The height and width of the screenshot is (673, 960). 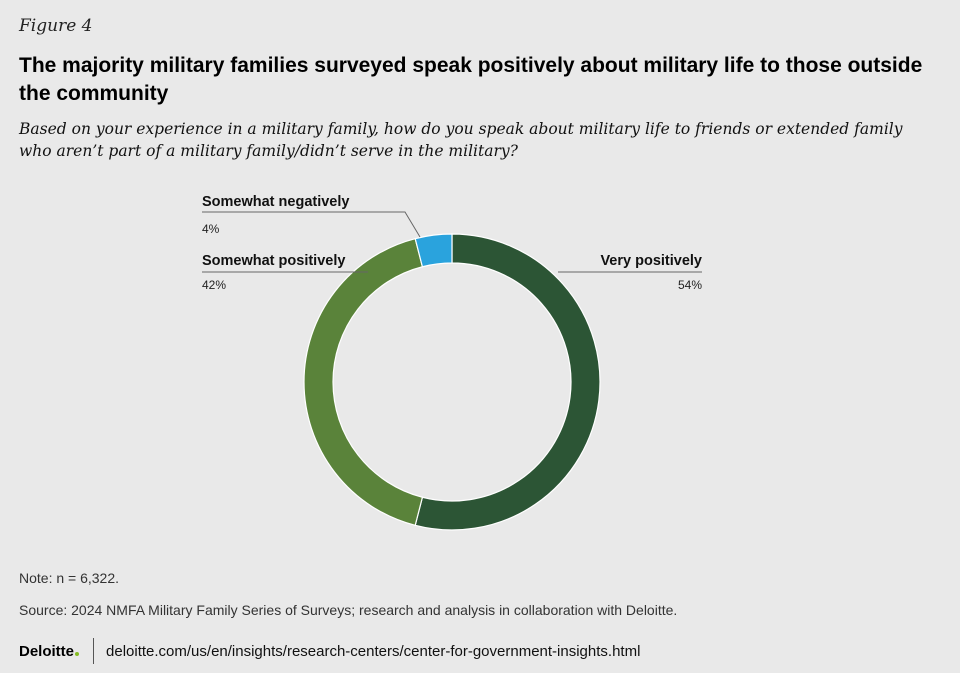 What do you see at coordinates (69, 578) in the screenshot?
I see `chart-note: Note: n = 6,322.` at bounding box center [69, 578].